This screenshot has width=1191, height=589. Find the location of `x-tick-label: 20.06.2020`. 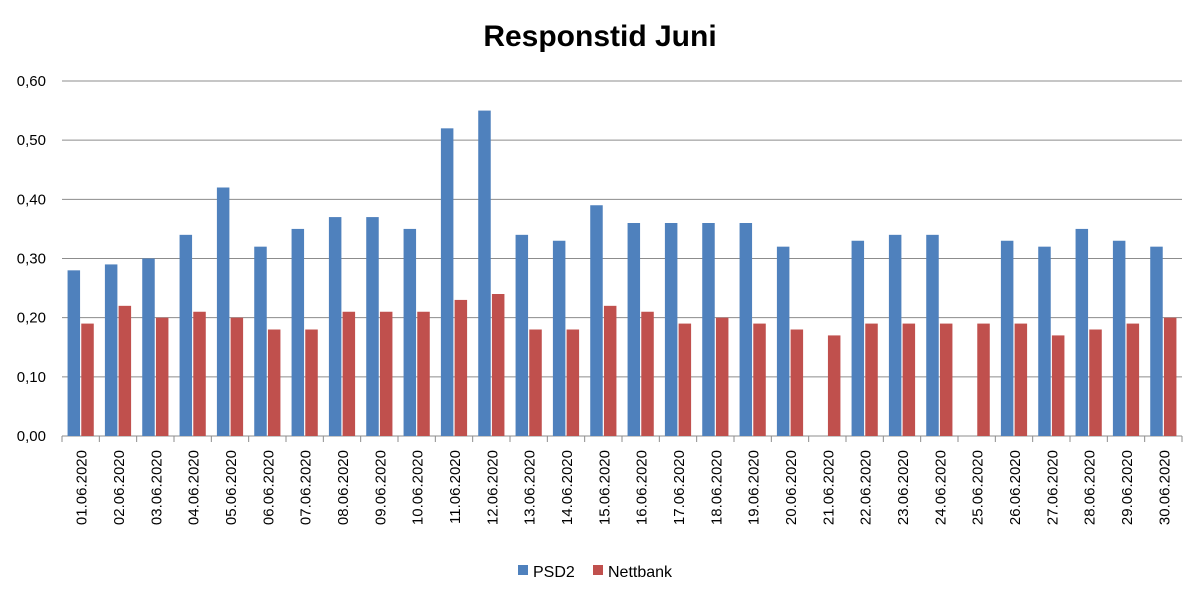

x-tick-label: 20.06.2020 is located at coordinates (791, 487).